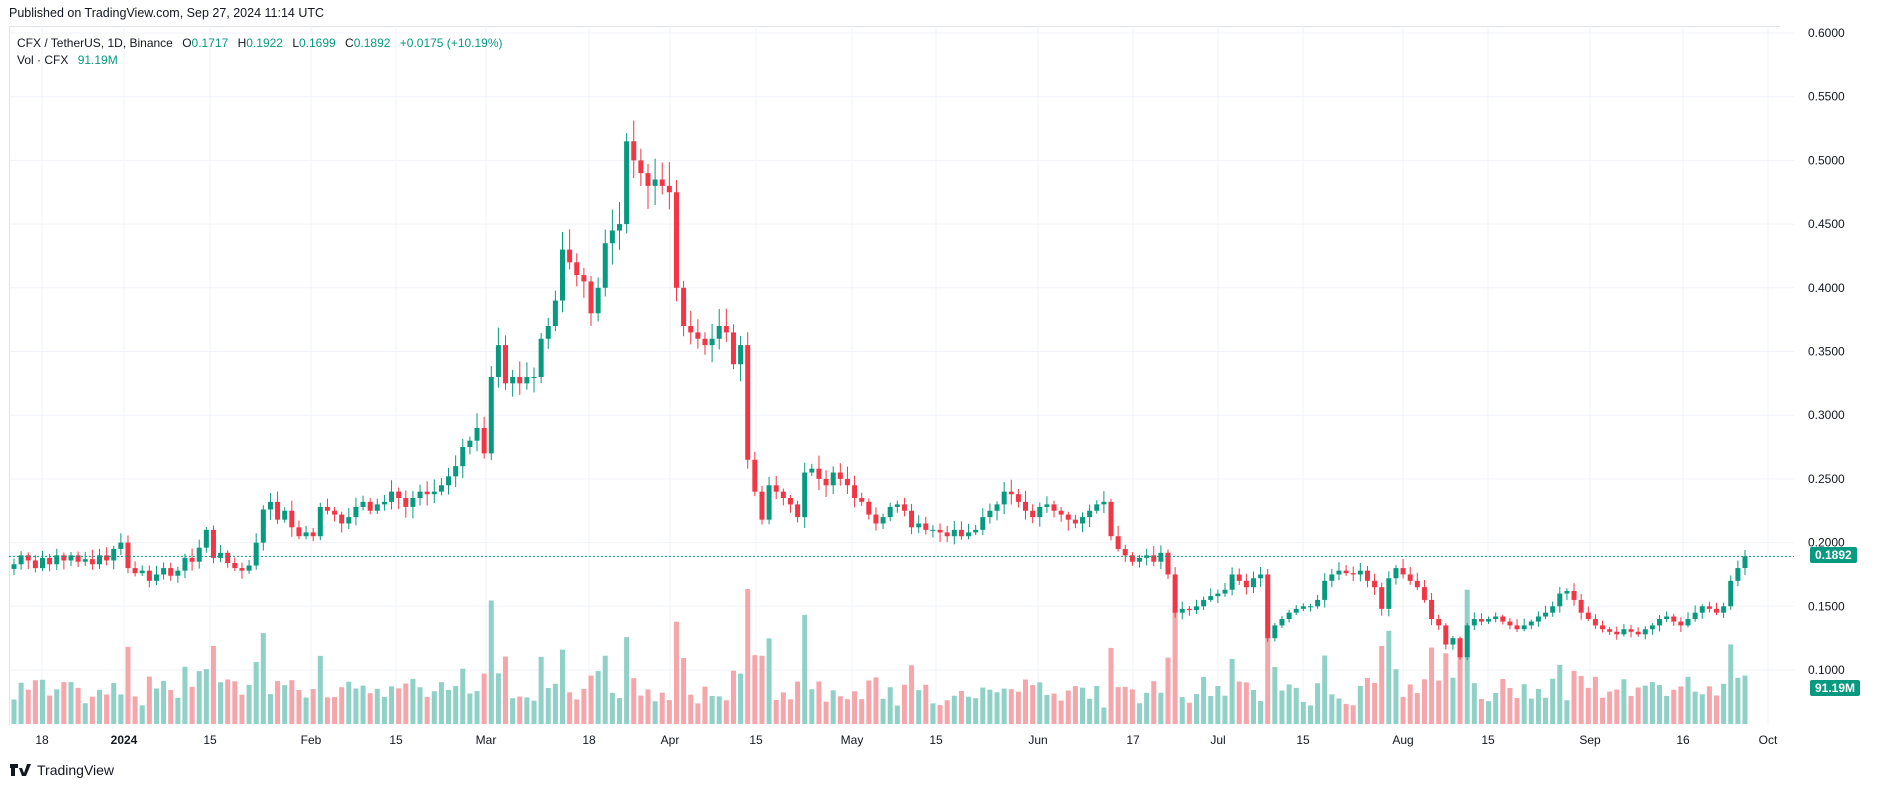  I want to click on tradingview-logo-icon, so click(20, 770).